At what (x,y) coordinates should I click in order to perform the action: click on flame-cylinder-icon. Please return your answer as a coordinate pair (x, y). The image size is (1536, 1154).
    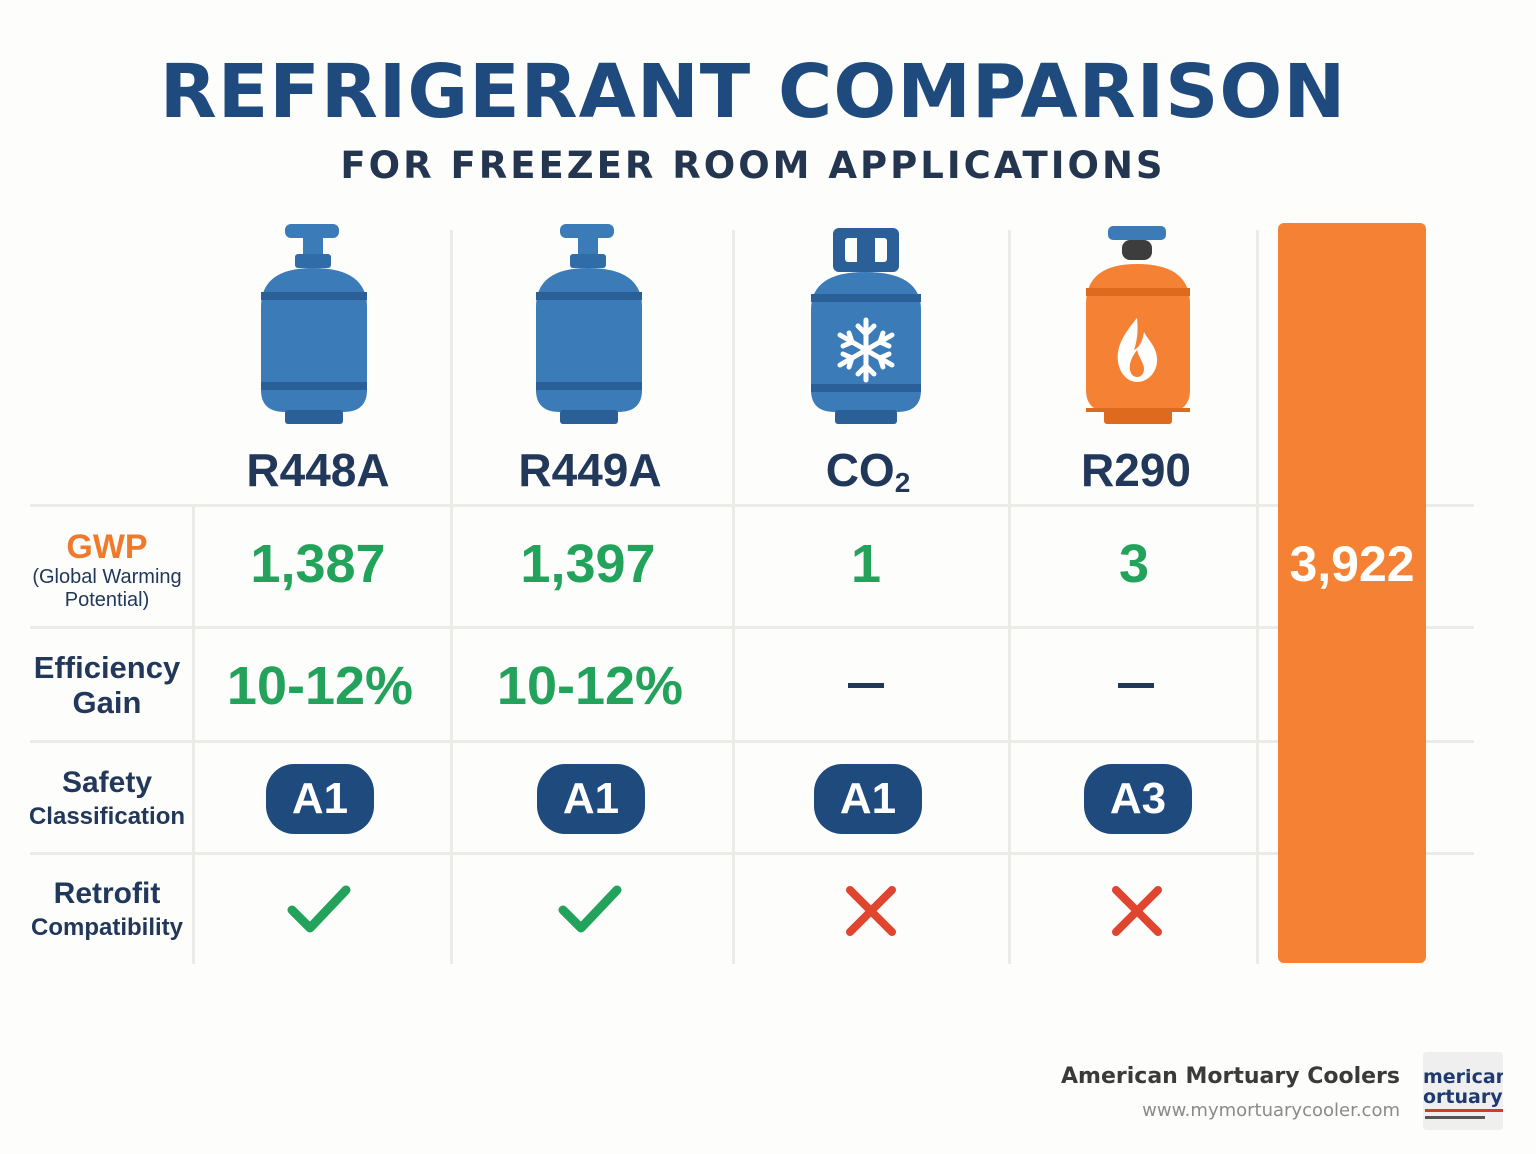
    Looking at the image, I should click on (1138, 325).